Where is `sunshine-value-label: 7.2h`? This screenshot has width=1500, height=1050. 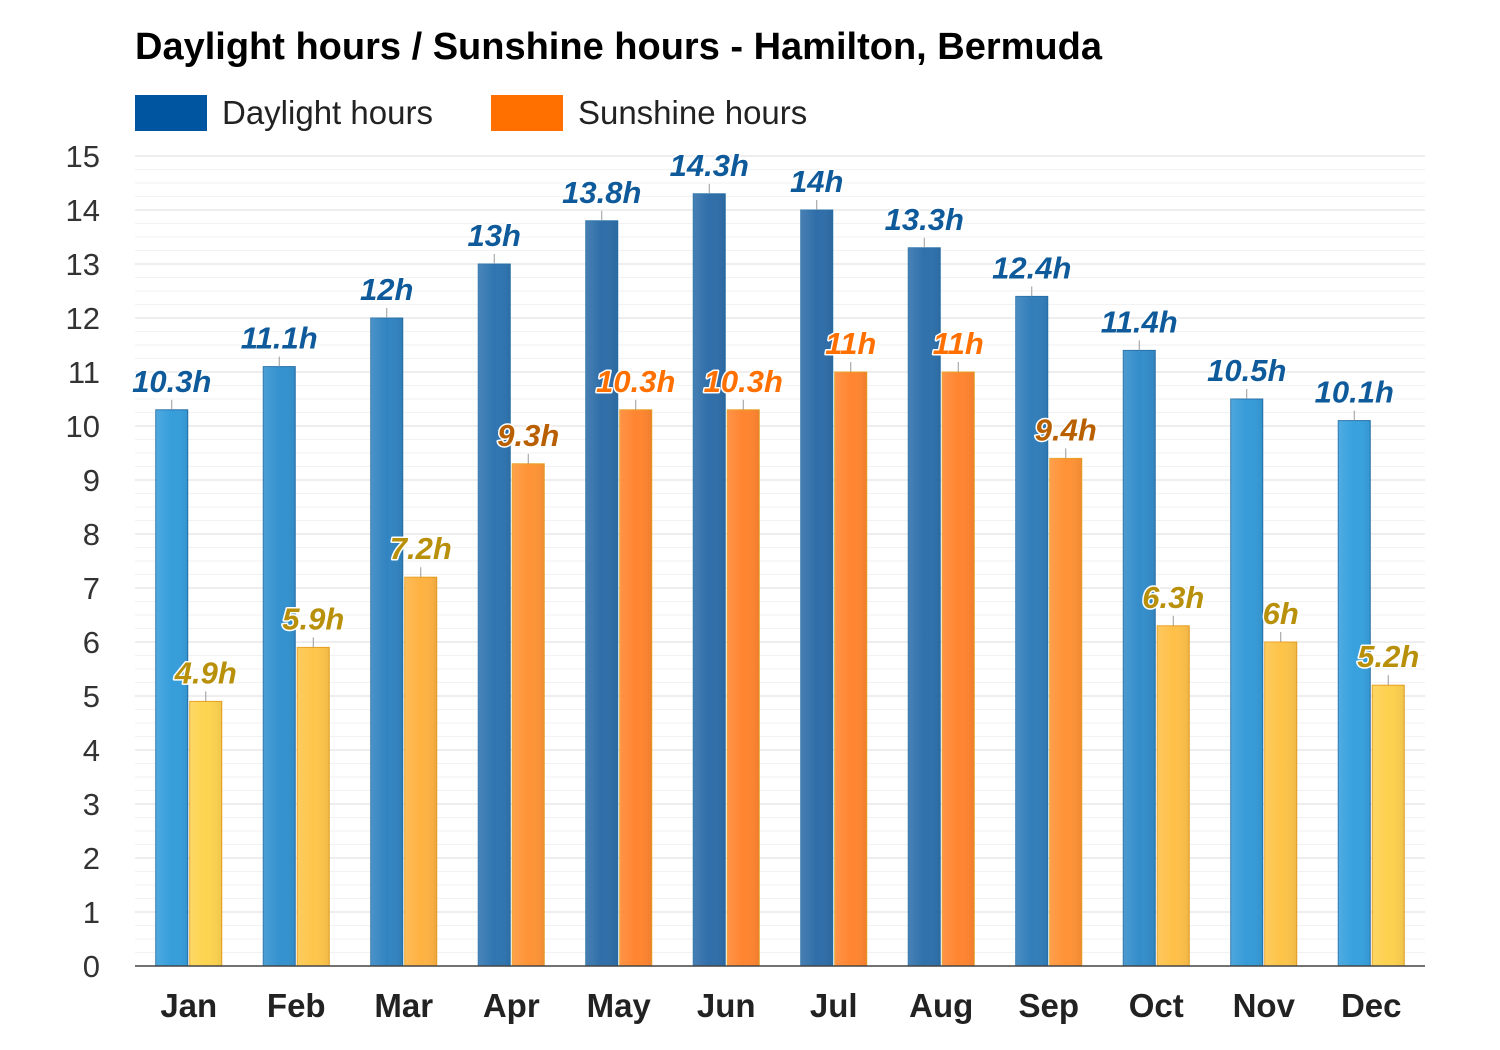
sunshine-value-label: 7.2h is located at coordinates (421, 548).